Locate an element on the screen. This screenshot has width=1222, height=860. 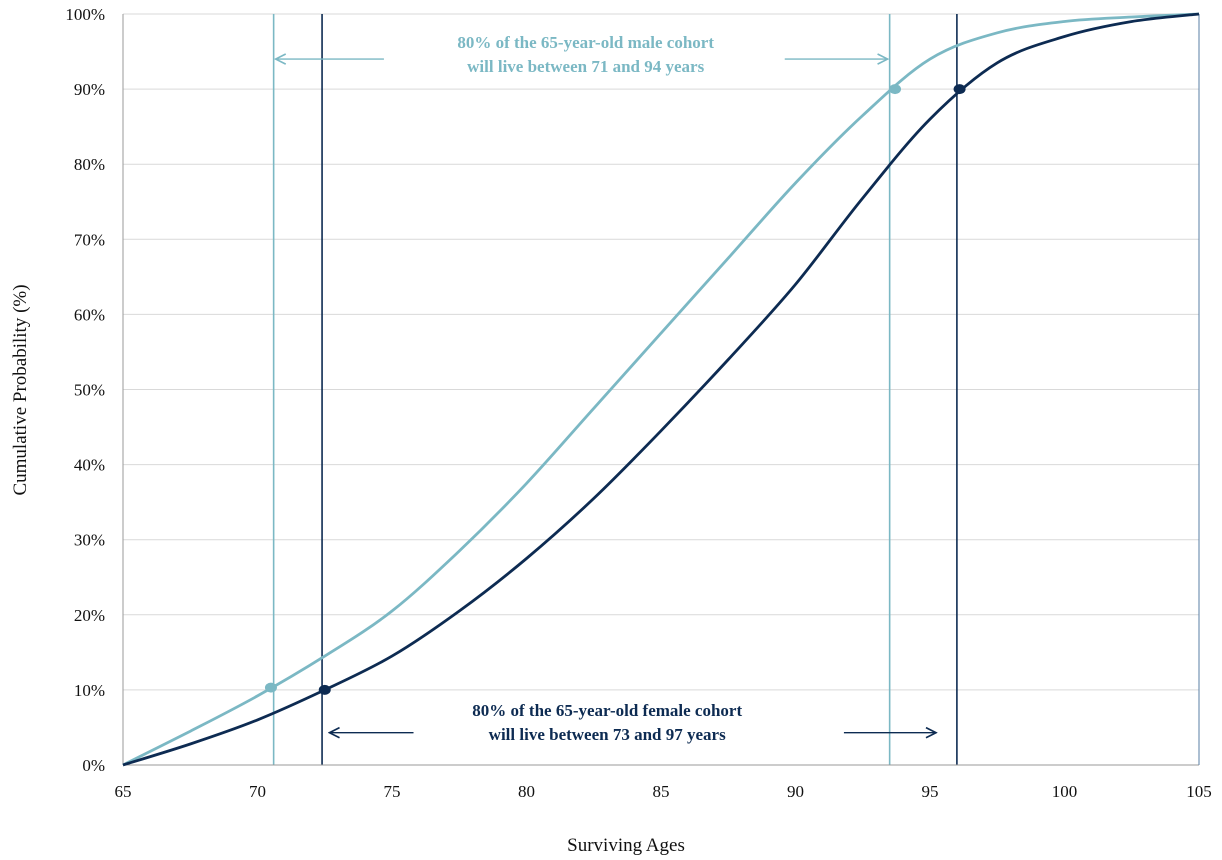
y-tick-label: 20% is located at coordinates (89, 615).